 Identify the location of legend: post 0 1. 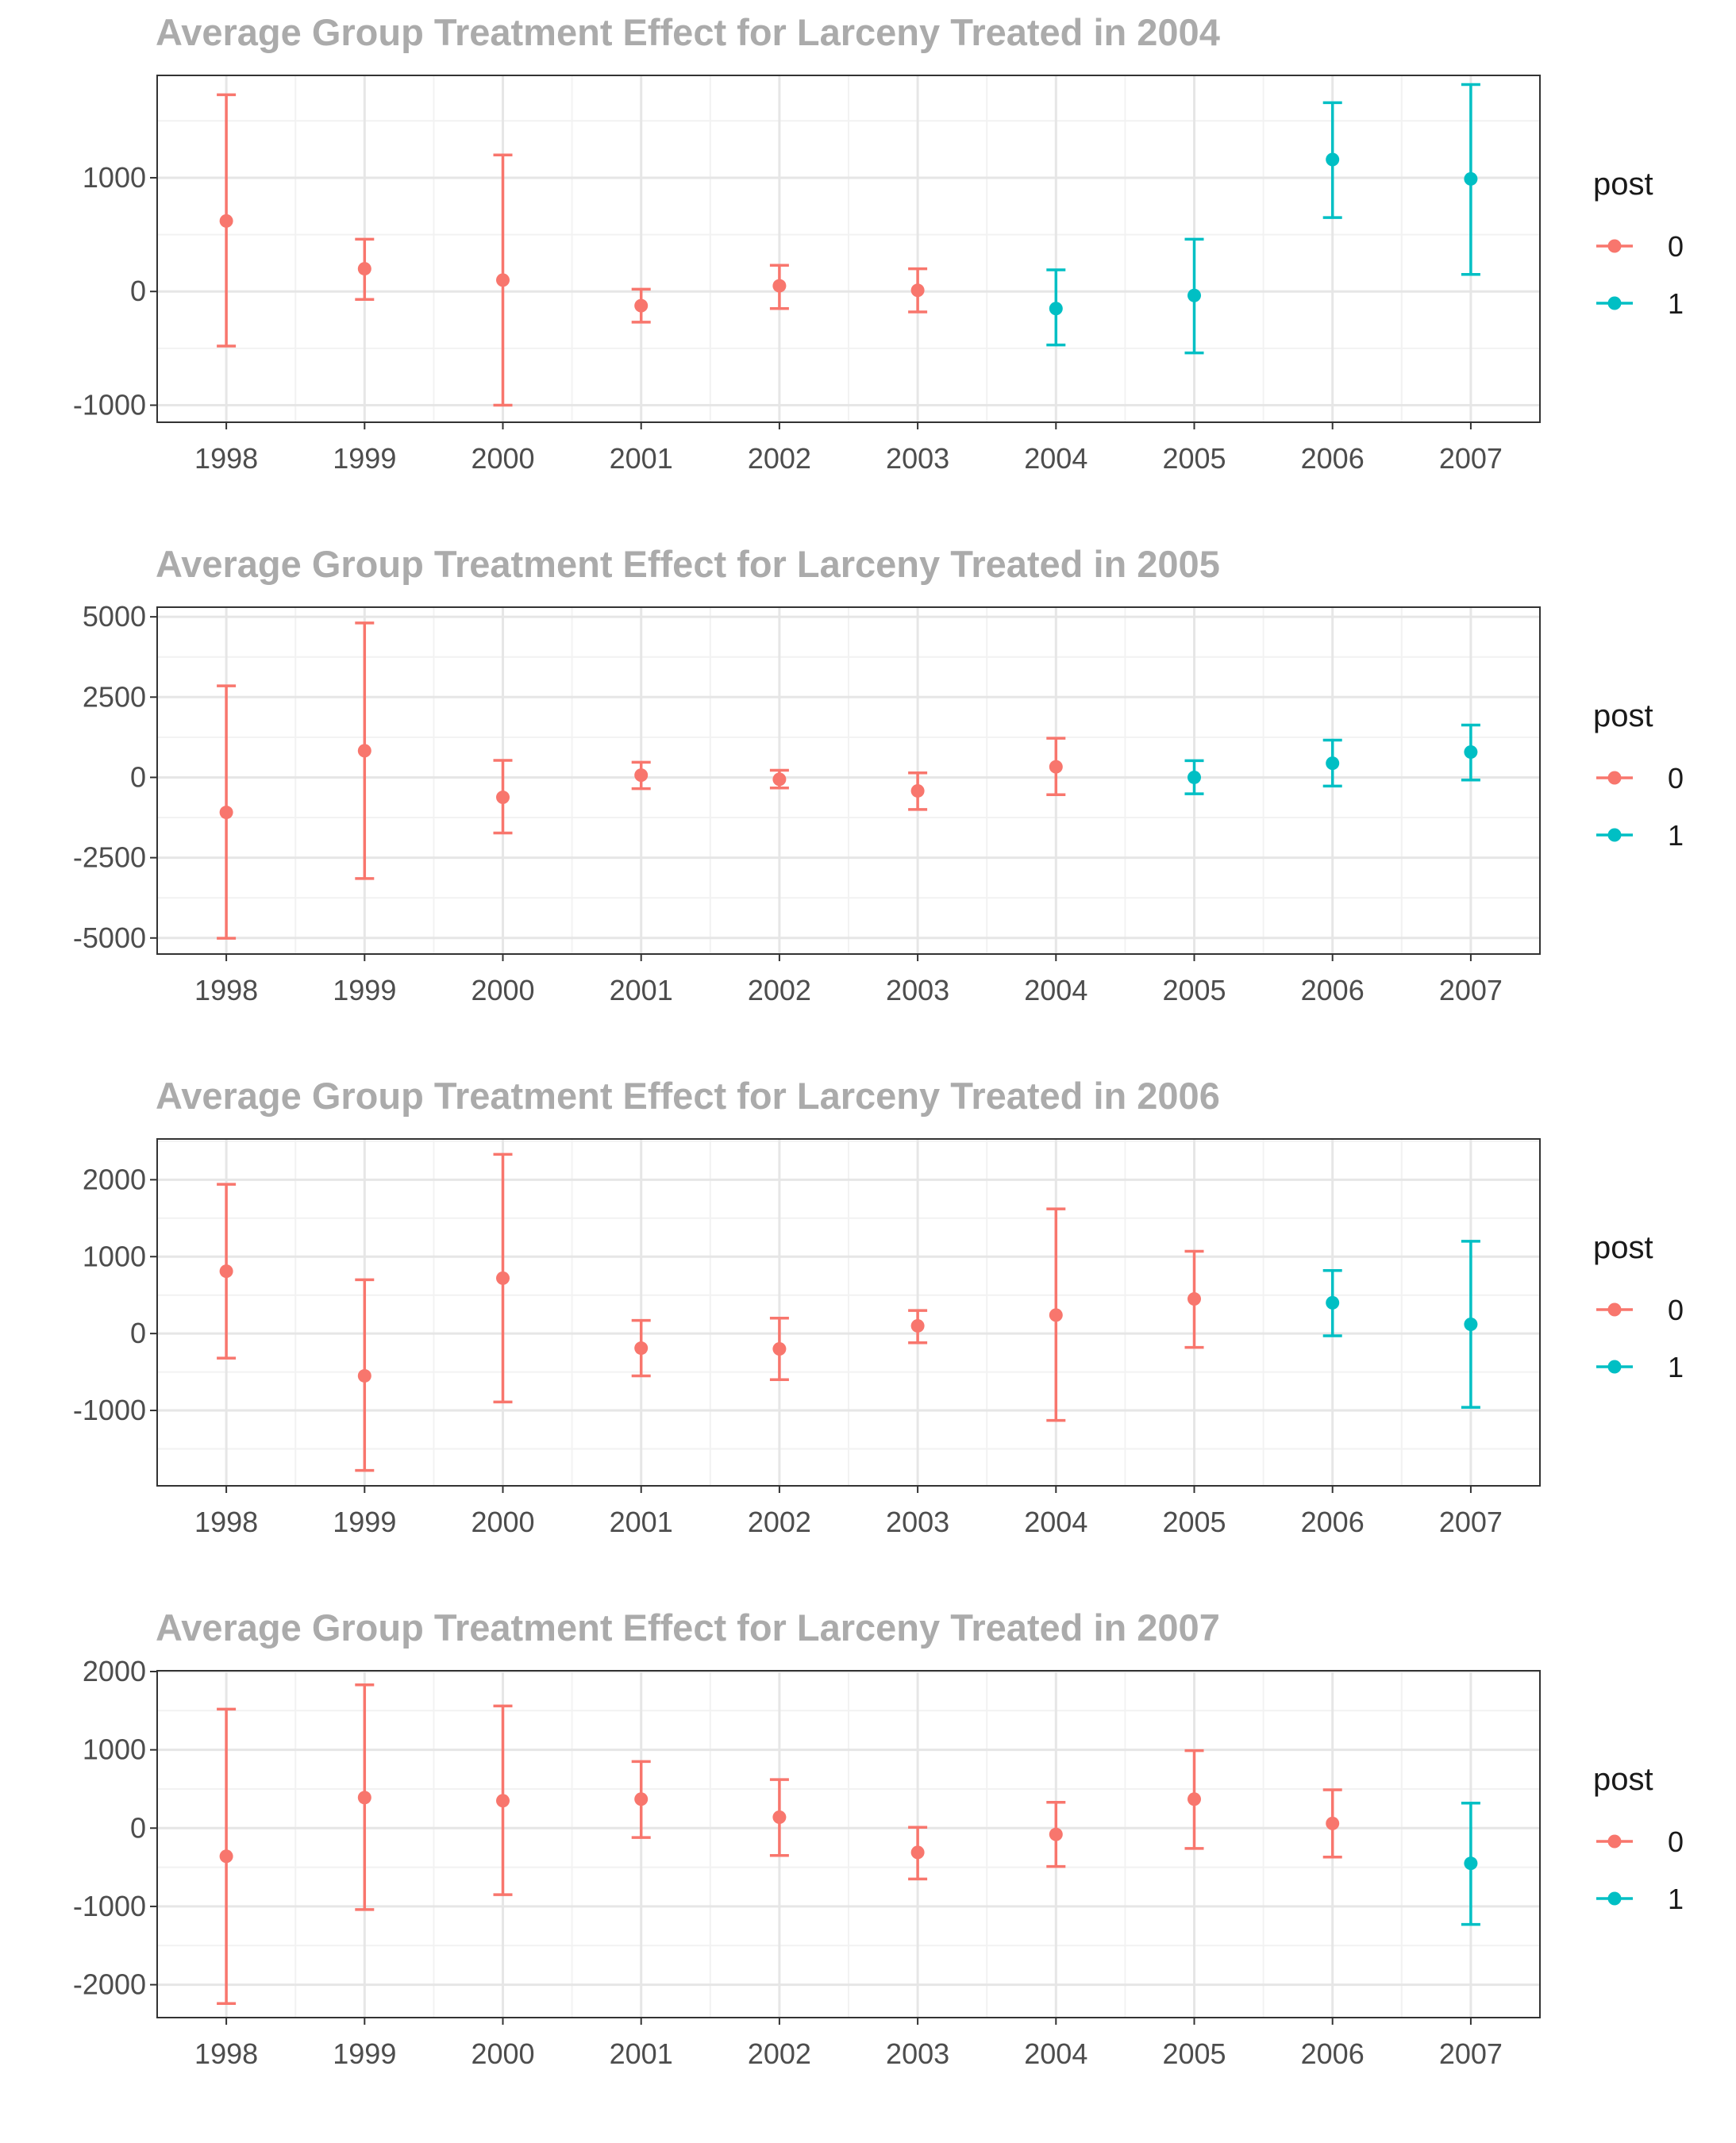
(1638, 1839).